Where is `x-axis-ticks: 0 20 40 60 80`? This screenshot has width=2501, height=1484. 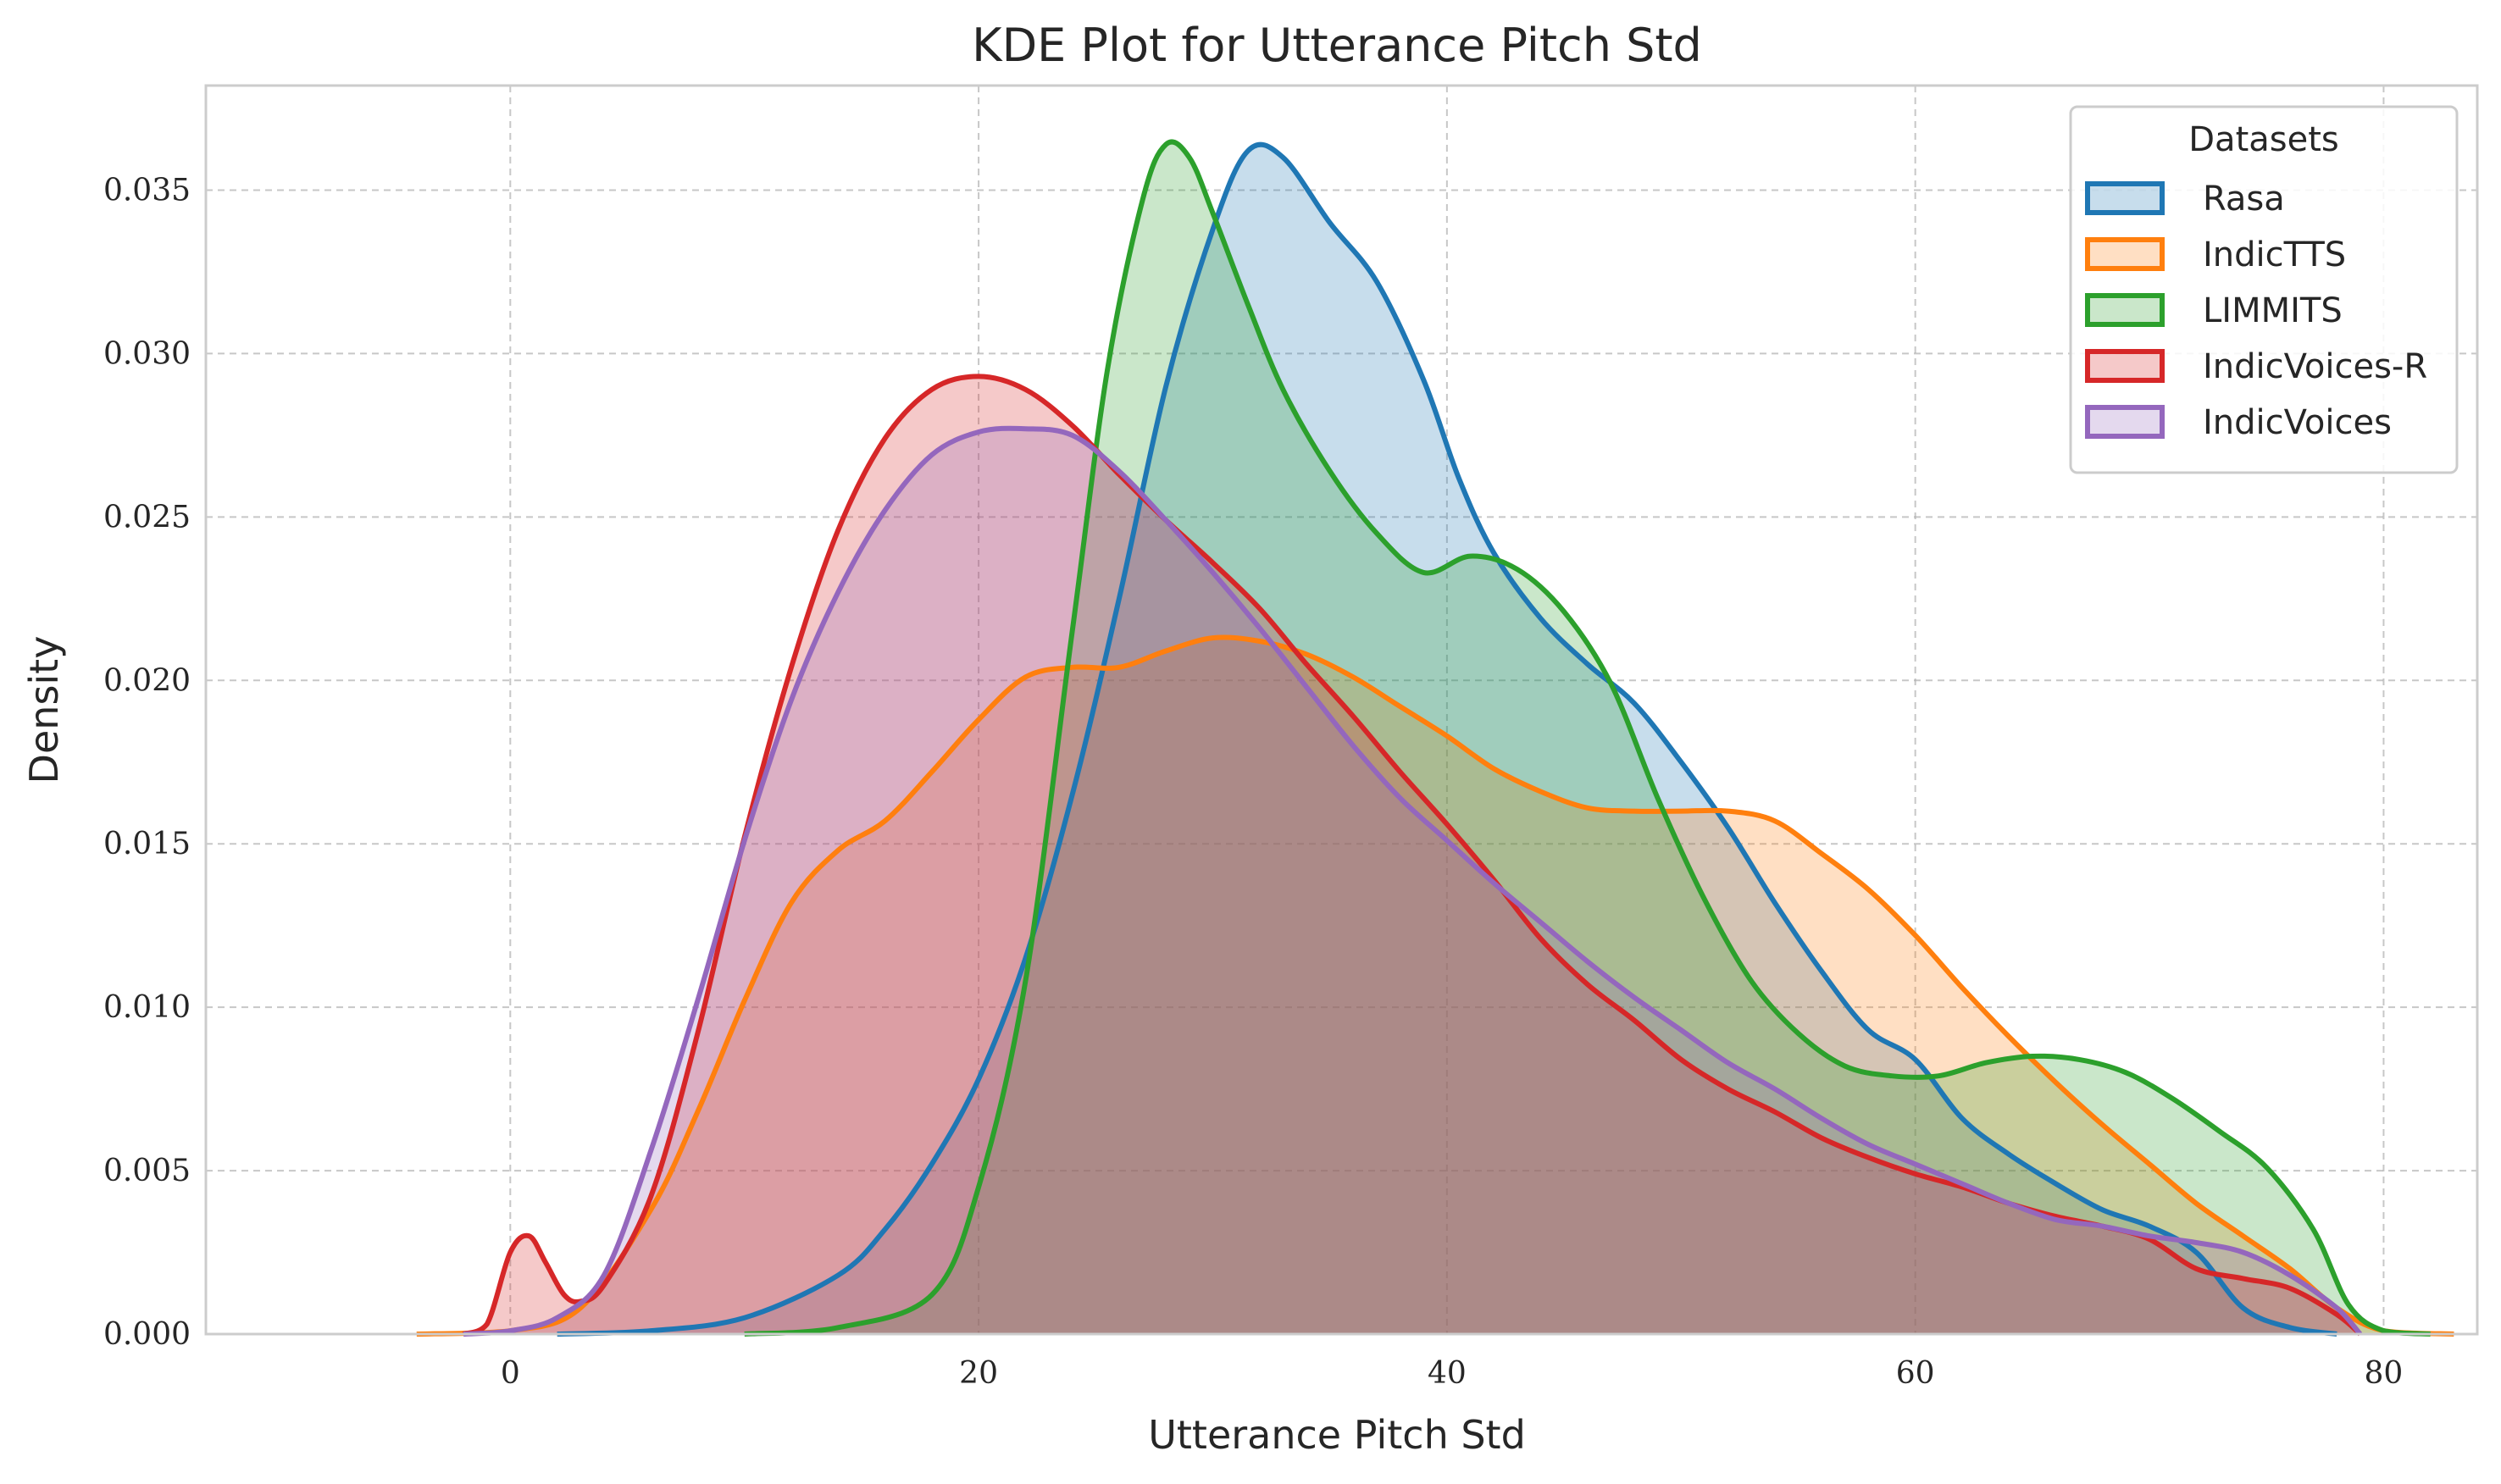
x-axis-ticks: 0 20 40 60 80 is located at coordinates (1452, 1373).